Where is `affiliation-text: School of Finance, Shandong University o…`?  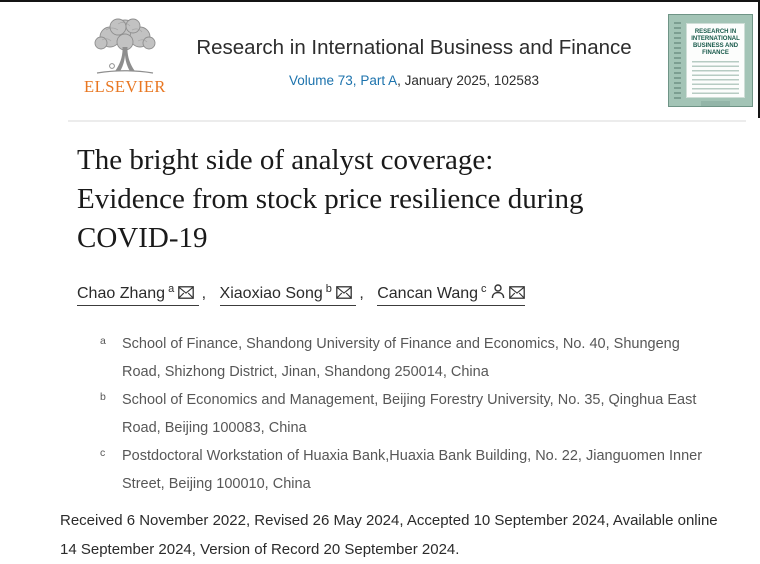 affiliation-text: School of Finance, Shandong University o… is located at coordinates (401, 358).